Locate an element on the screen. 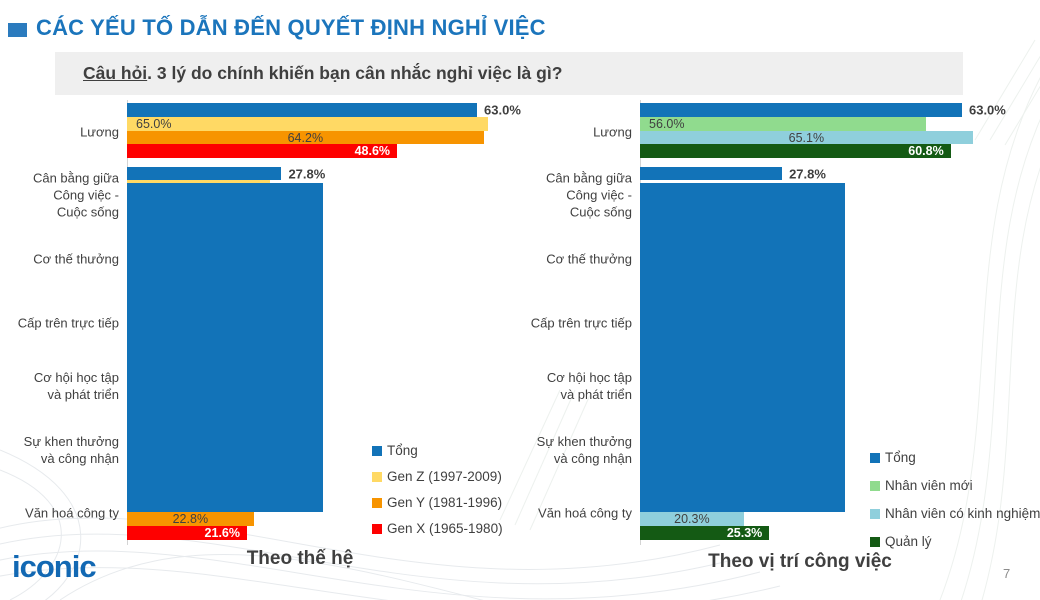  legend-item: Nhân viên mới is located at coordinates (921, 485).